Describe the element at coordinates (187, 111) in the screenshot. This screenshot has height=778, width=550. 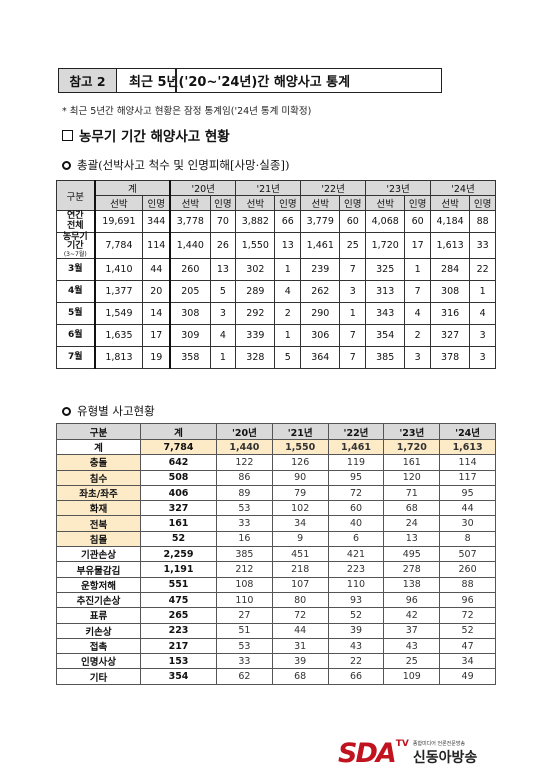
I see `provisional-note: * 최근 5년간 해양사고 현황은 잠정 통계임('24년 통계 미확정)` at that location.